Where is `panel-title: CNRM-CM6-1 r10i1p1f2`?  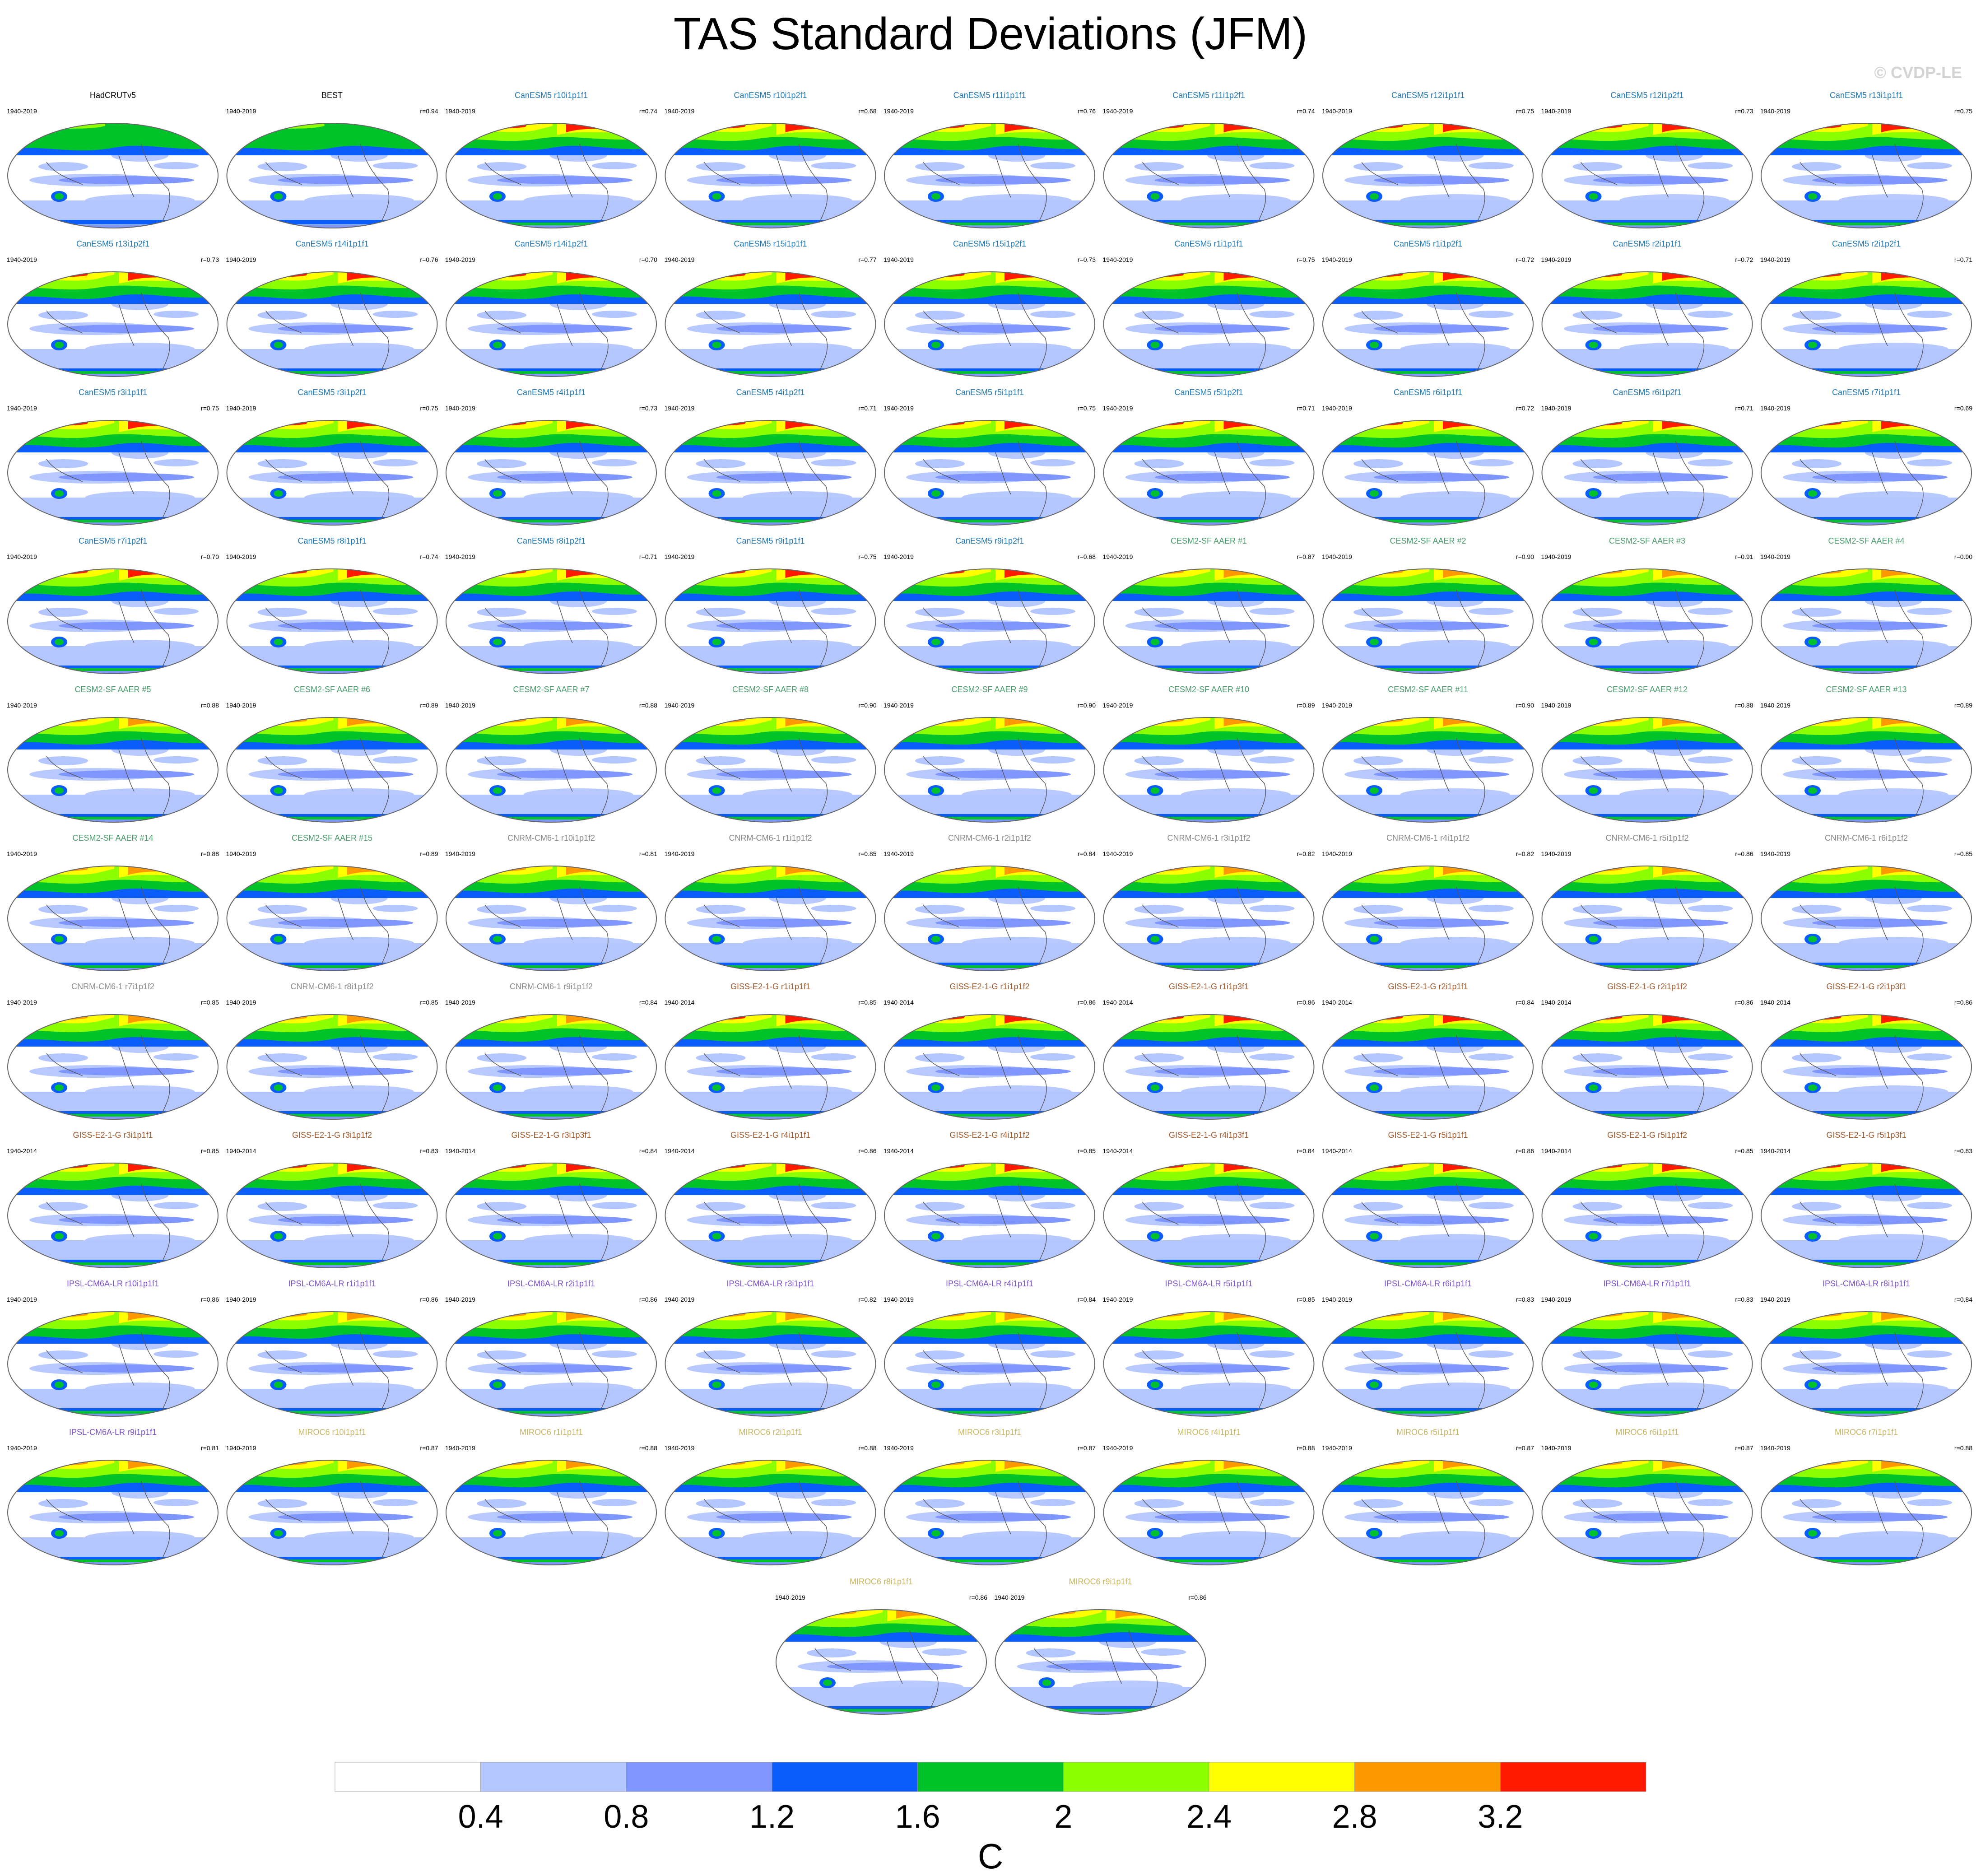 panel-title: CNRM-CM6-1 r10i1p1f2 is located at coordinates (551, 838).